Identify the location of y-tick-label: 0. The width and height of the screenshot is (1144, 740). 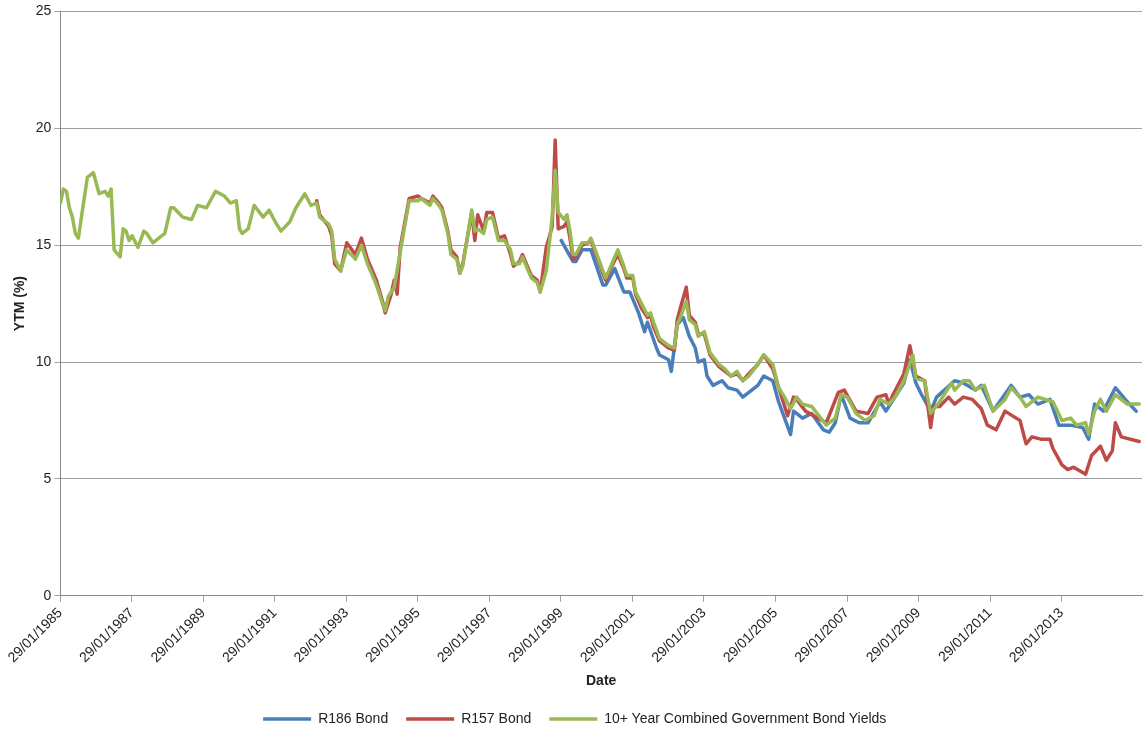
(47, 594).